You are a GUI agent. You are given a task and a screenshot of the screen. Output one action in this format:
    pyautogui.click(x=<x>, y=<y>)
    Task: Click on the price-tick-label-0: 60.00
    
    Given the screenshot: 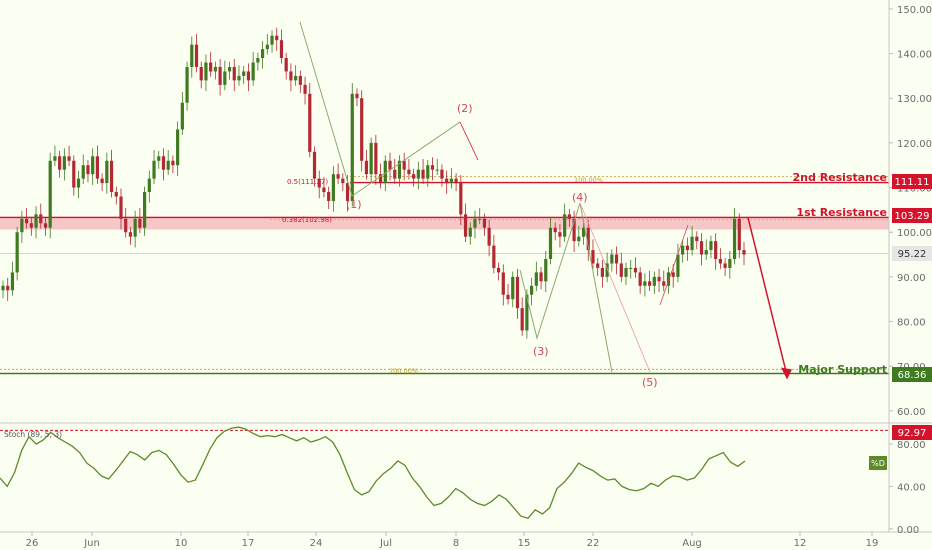 What is the action you would take?
    pyautogui.click(x=911, y=412)
    